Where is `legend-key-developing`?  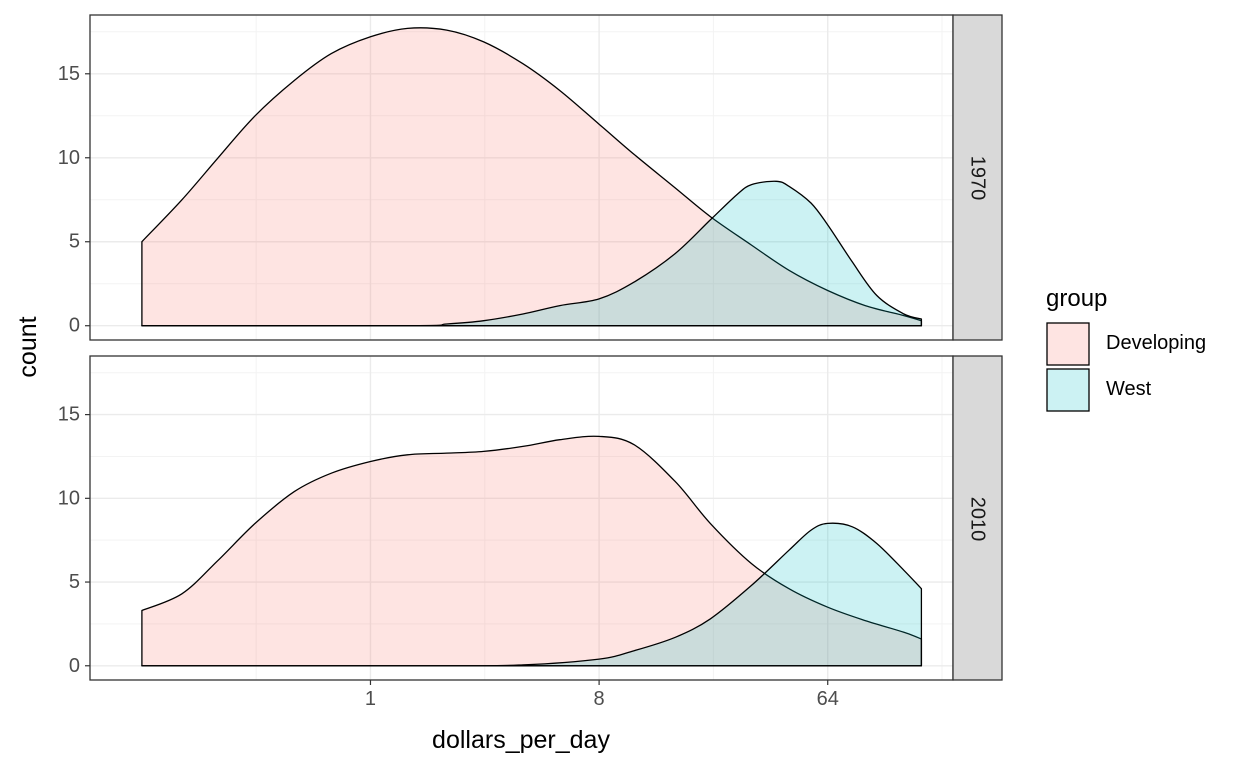
legend-key-developing is located at coordinates (1068, 344).